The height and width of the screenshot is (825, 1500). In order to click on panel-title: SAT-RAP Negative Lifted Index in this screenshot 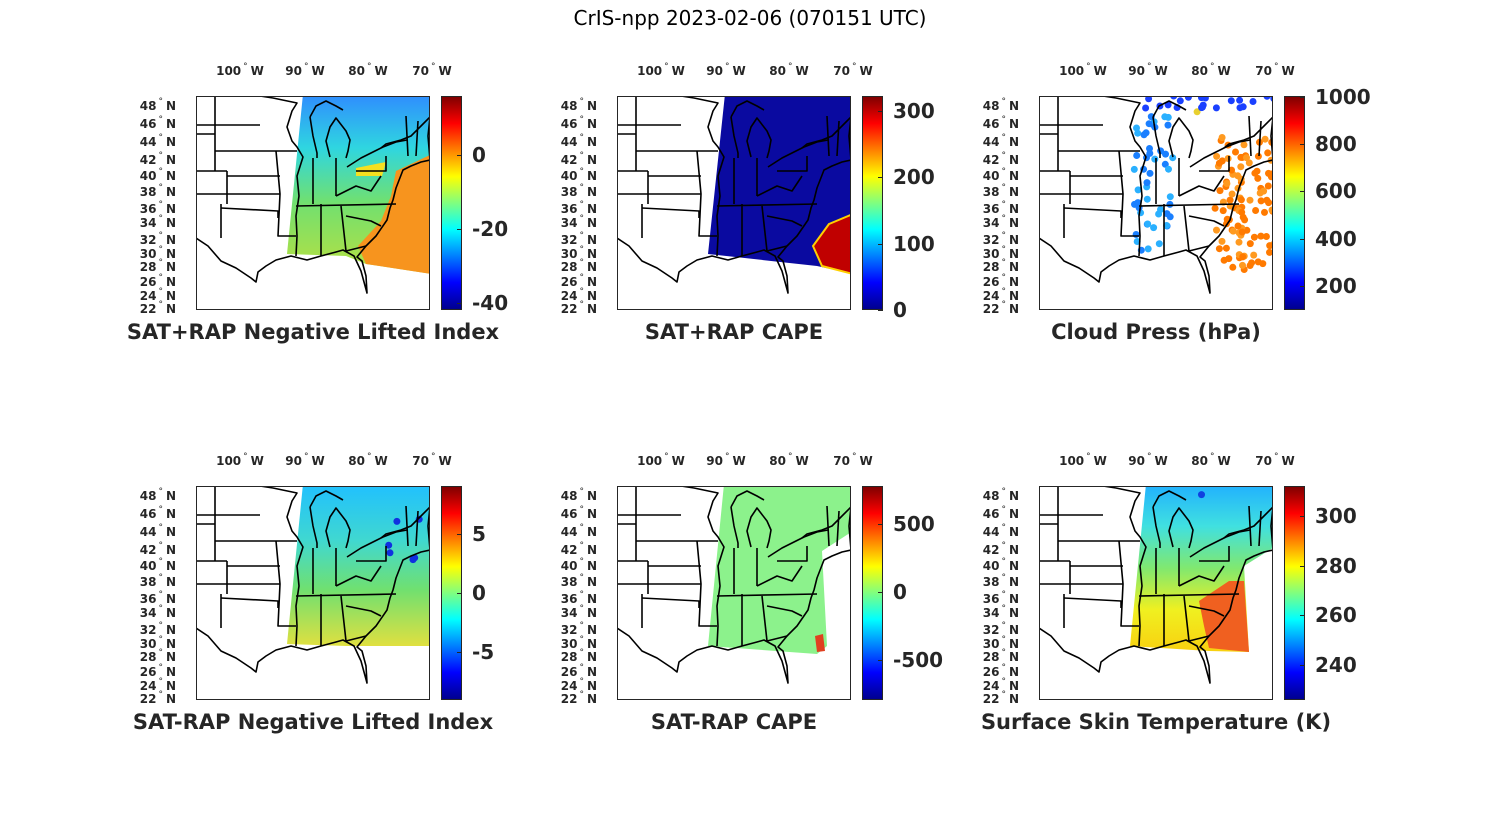, I will do `click(313, 722)`.